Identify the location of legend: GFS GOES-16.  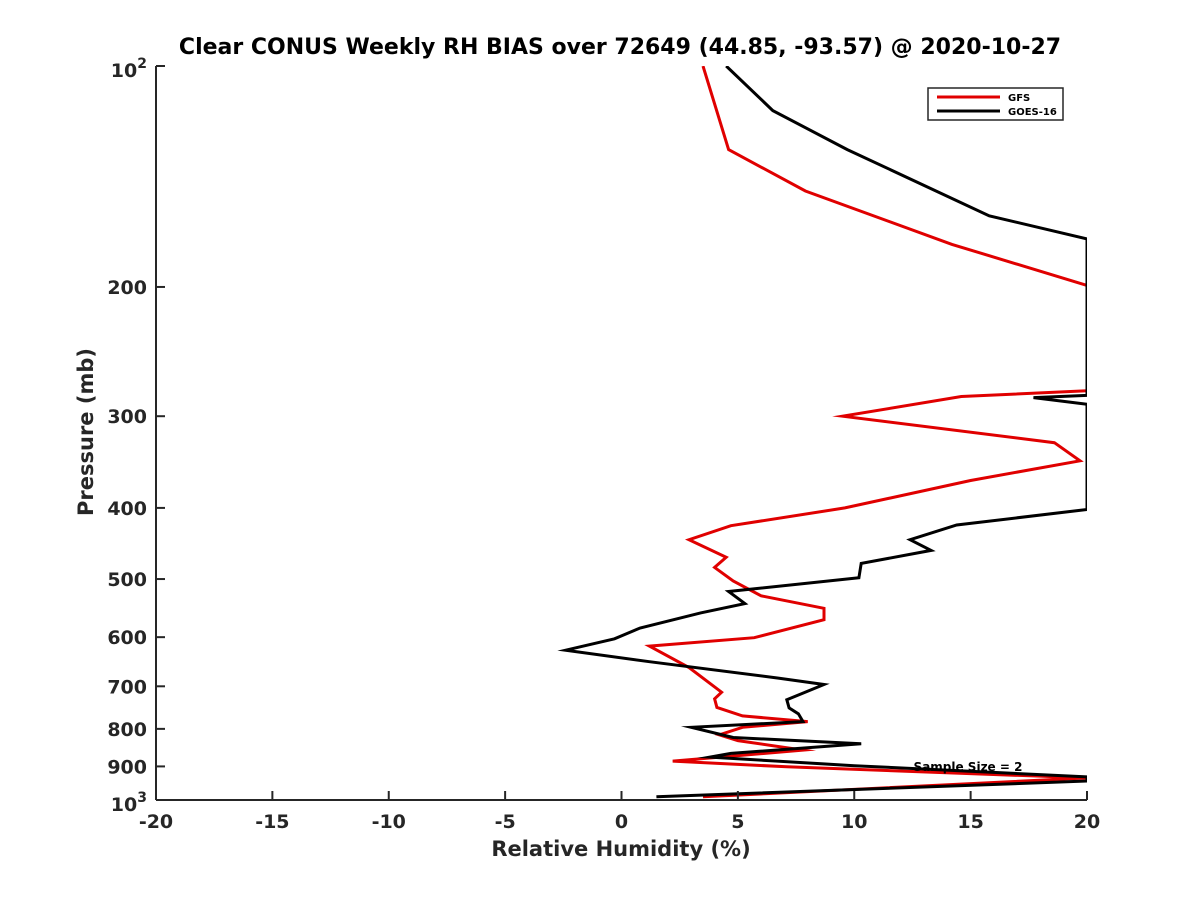
(995, 104).